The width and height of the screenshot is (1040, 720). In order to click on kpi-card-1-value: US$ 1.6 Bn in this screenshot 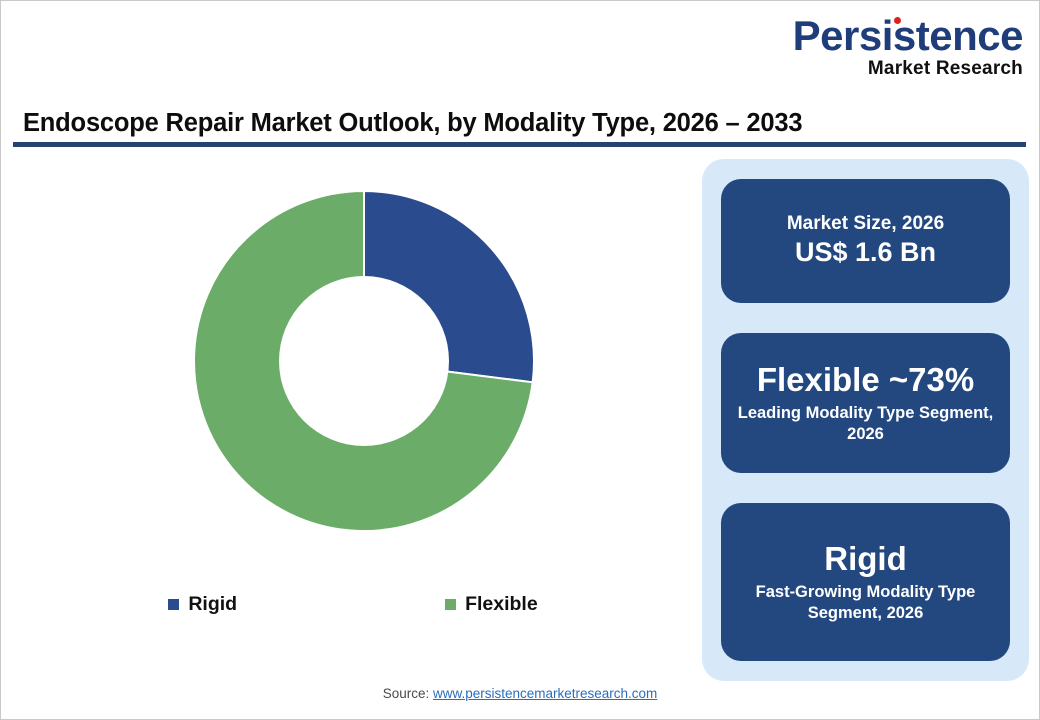, I will do `click(865, 252)`.